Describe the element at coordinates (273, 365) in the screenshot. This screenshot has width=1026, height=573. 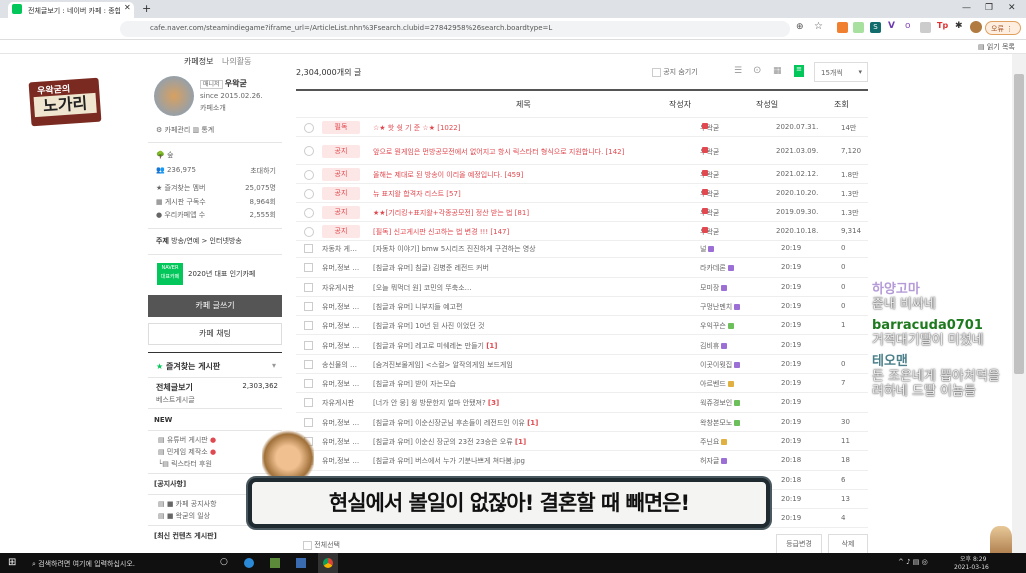
I see `chevron-down-icon: ▾` at that location.